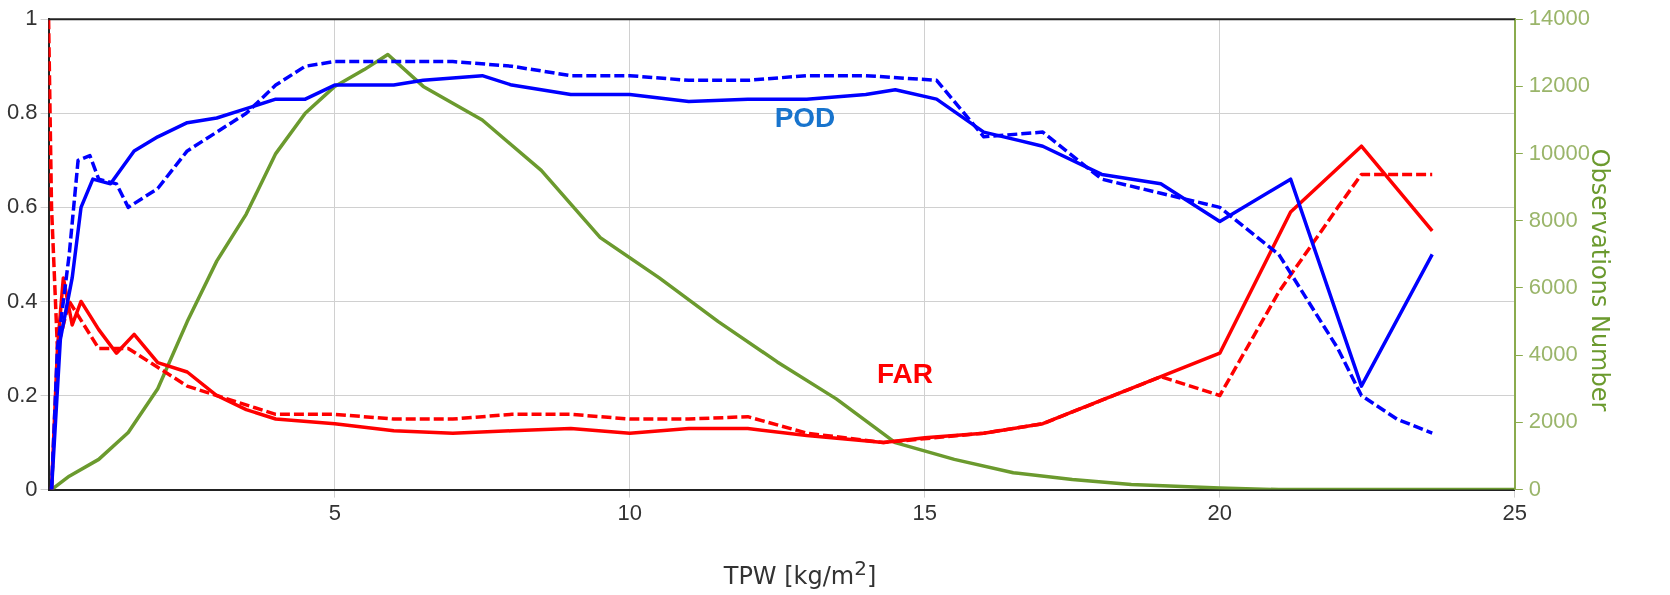  I want to click on y-tick-label: 1, so click(31, 18).